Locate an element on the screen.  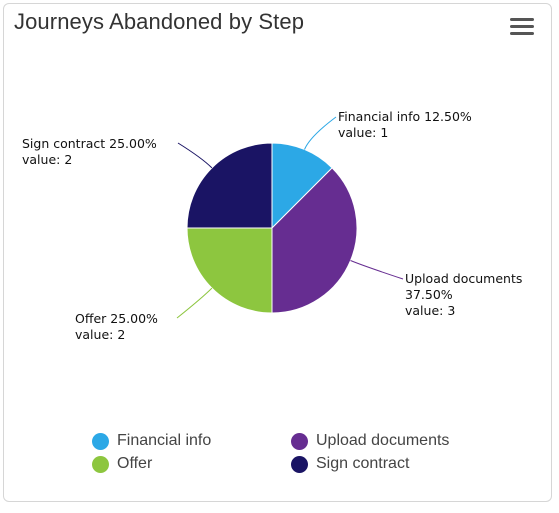
hamburger-menu-icon is located at coordinates (522, 28).